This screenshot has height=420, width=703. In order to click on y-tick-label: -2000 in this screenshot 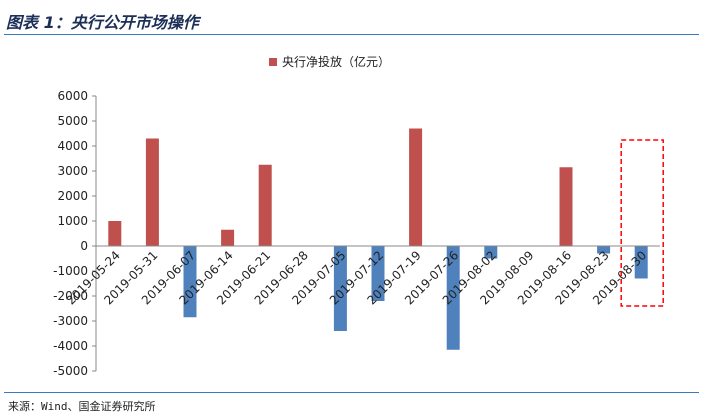, I will do `click(70, 296)`.